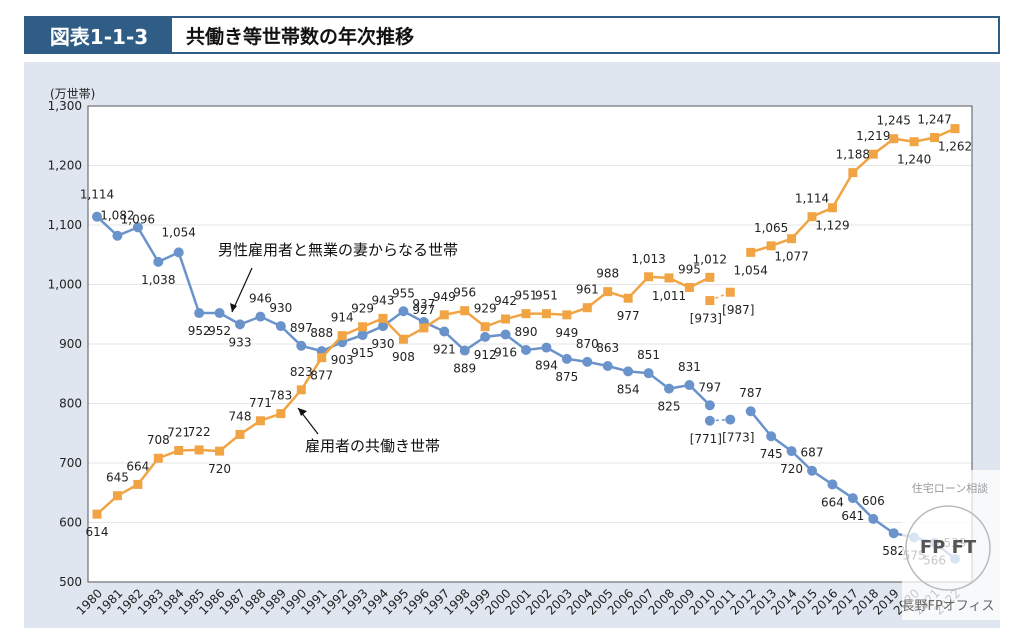  Describe the element at coordinates (955, 147) in the screenshot. I see `data-label: 1,262` at that location.